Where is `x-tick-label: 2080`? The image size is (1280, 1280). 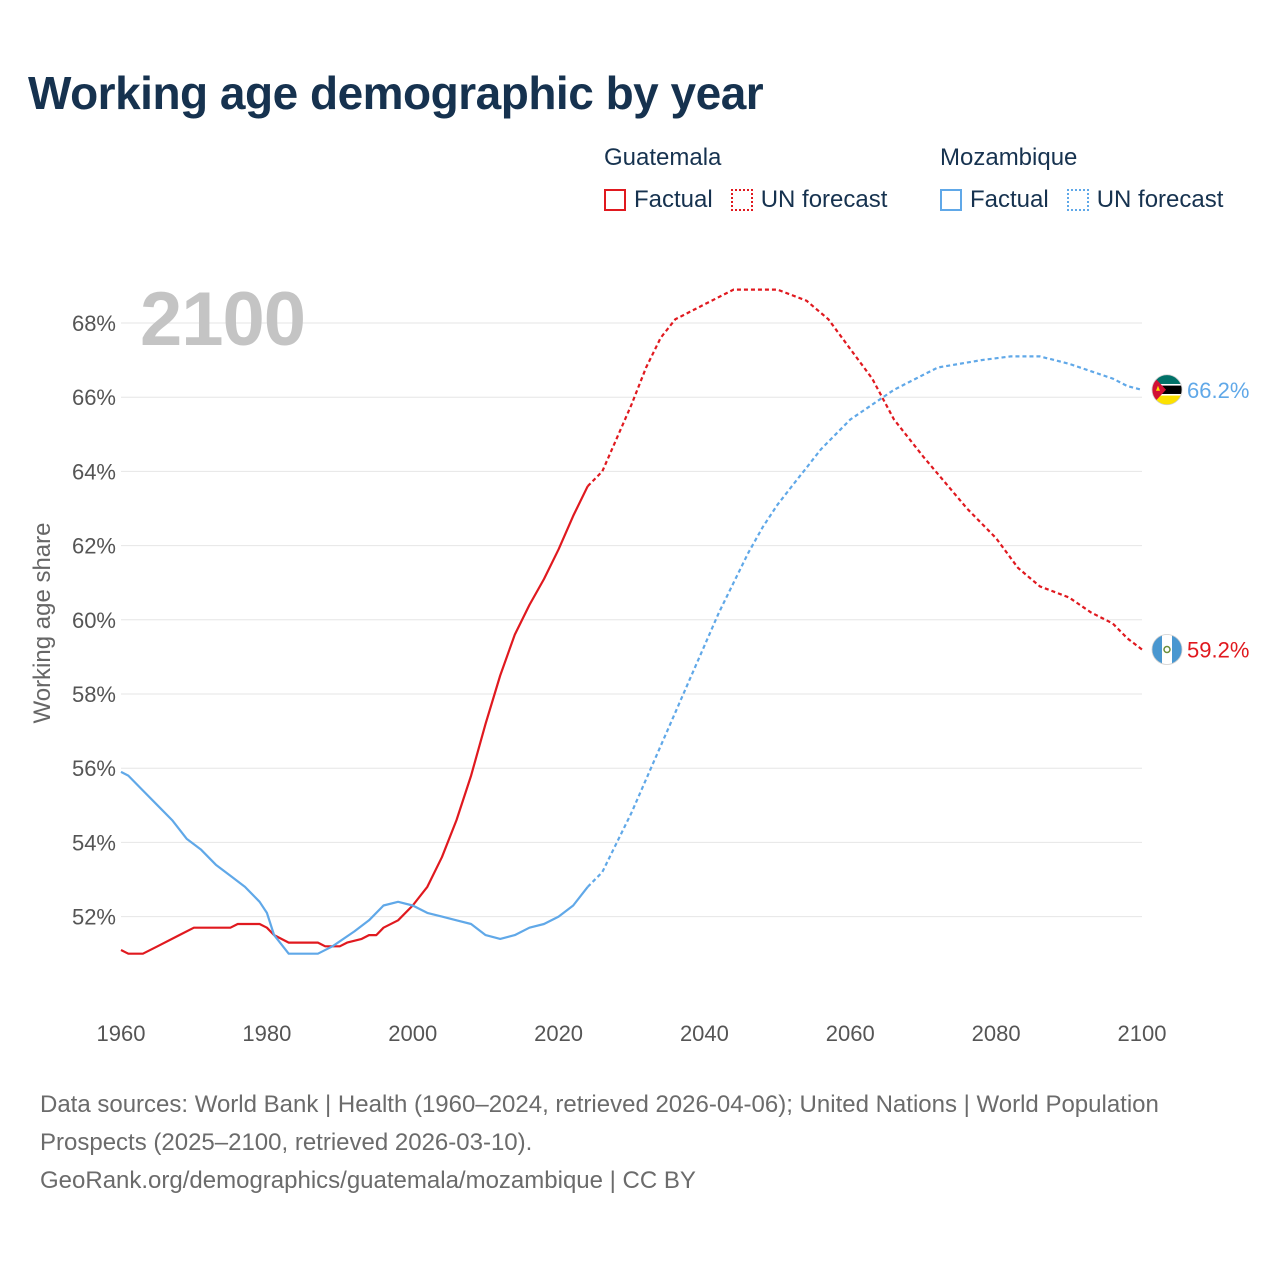 x-tick-label: 2080 is located at coordinates (996, 1033).